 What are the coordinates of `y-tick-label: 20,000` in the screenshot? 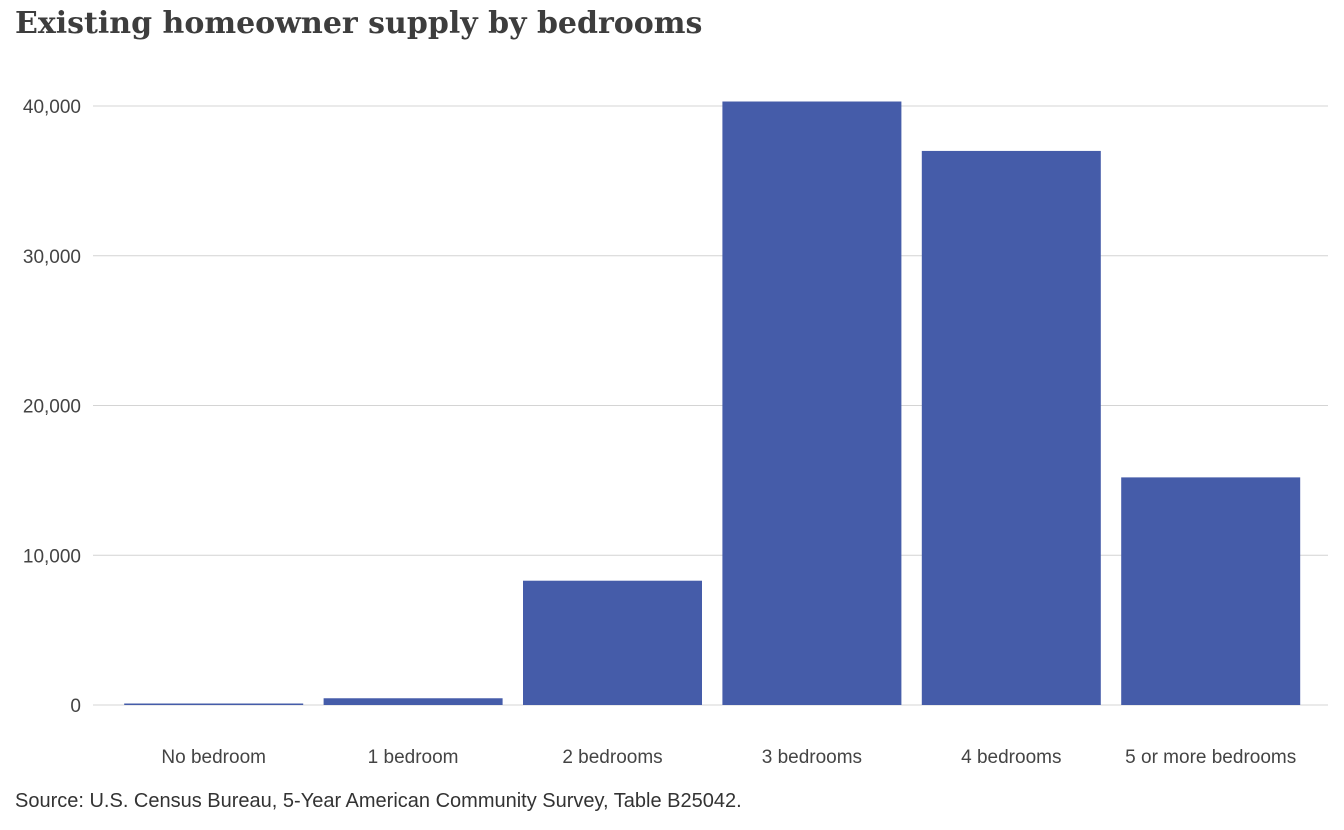 It's located at (52, 407).